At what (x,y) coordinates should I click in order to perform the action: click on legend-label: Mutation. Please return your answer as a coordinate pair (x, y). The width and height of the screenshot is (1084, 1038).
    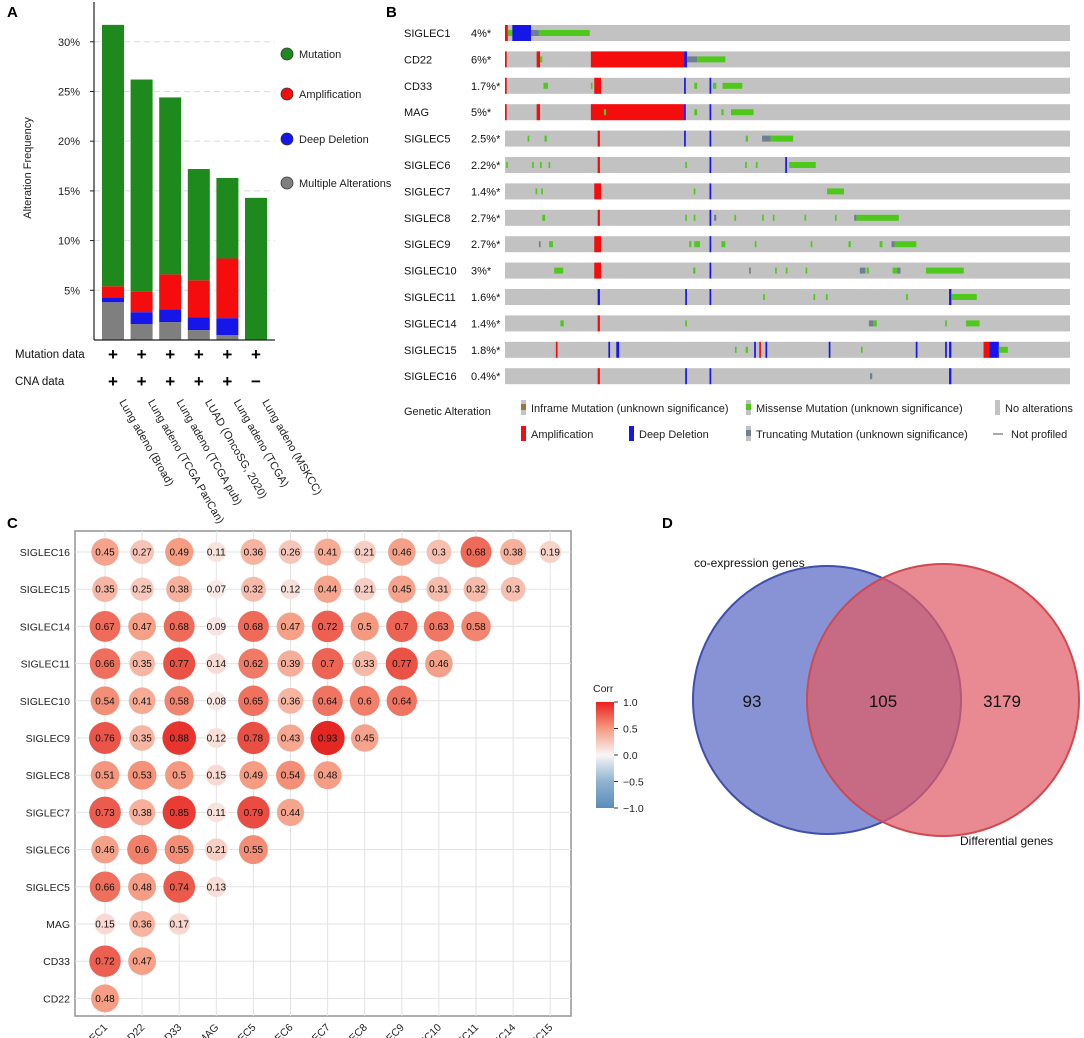
    Looking at the image, I should click on (320, 55).